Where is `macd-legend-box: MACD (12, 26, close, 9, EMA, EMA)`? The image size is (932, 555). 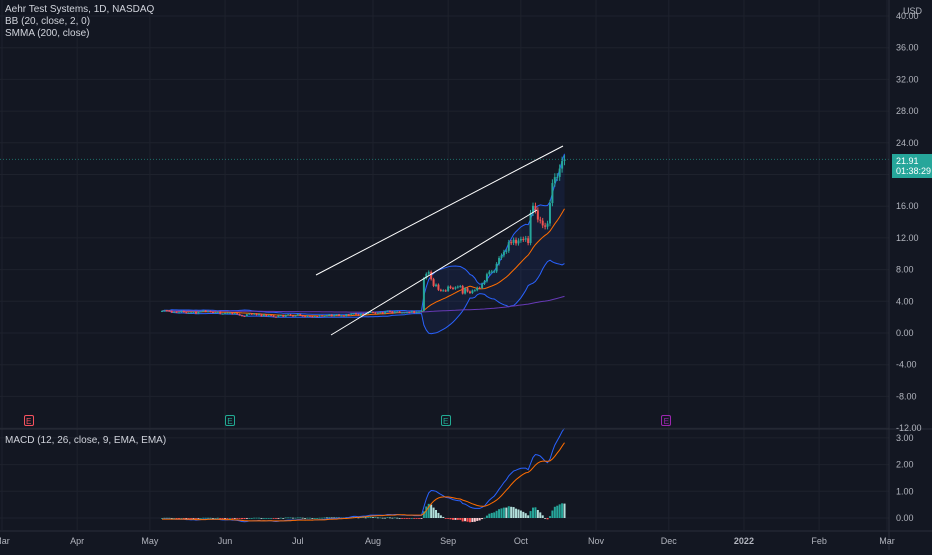
macd-legend-box: MACD (12, 26, close, 9, EMA, EMA) is located at coordinates (85, 441).